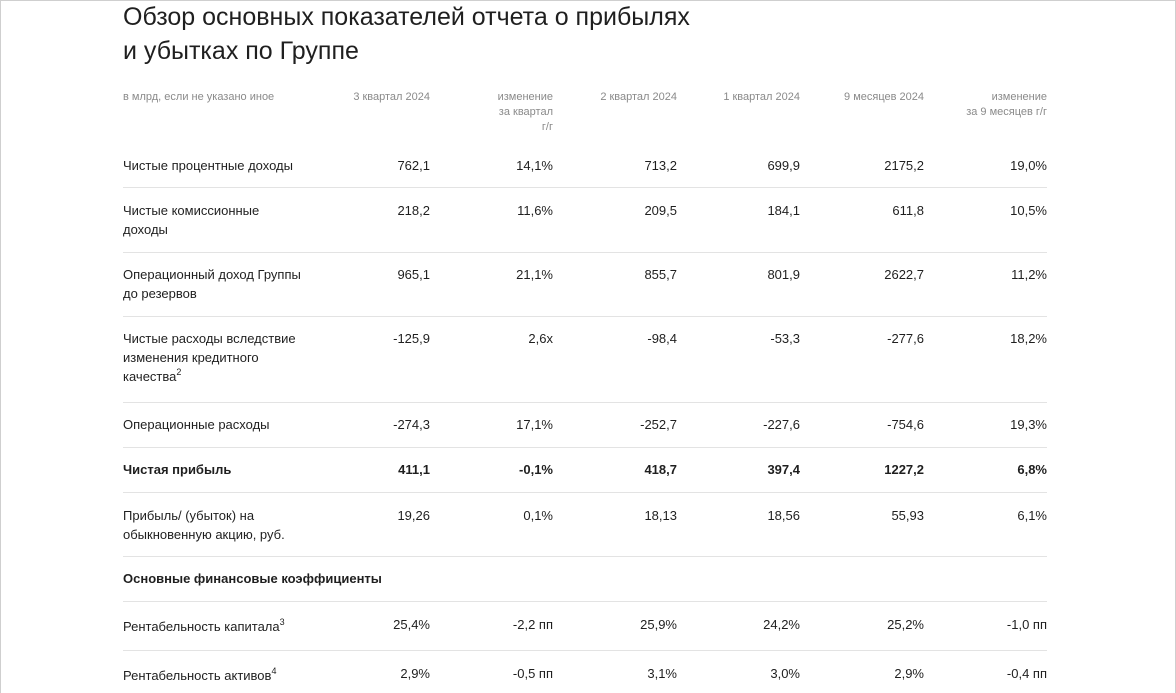 Image resolution: width=1176 pixels, height=693 pixels. I want to click on cell-change-9m: -0,4 пп, so click(1026, 673).